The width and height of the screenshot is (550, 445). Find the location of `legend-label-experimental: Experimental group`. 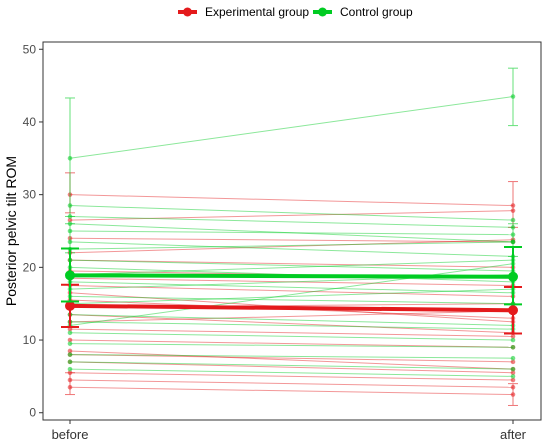

legend-label-experimental: Experimental group is located at coordinates (257, 12).